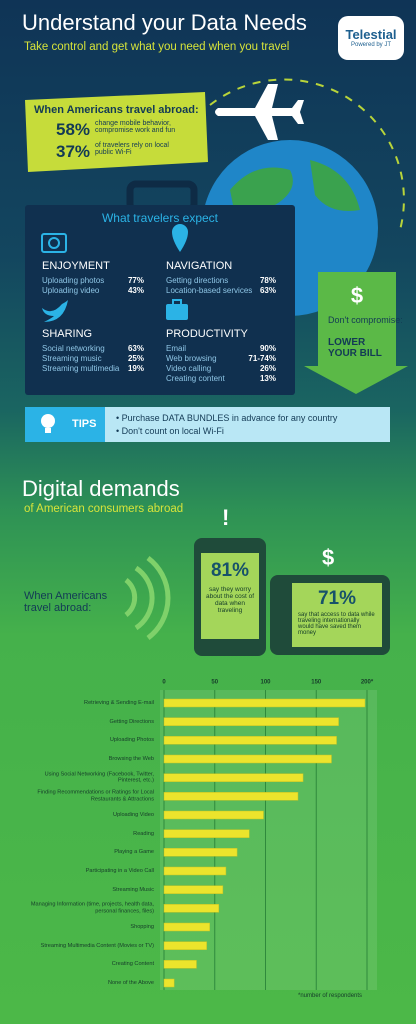 The image size is (416, 1024). What do you see at coordinates (73, 151) in the screenshot?
I see `stat-value: 37%` at bounding box center [73, 151].